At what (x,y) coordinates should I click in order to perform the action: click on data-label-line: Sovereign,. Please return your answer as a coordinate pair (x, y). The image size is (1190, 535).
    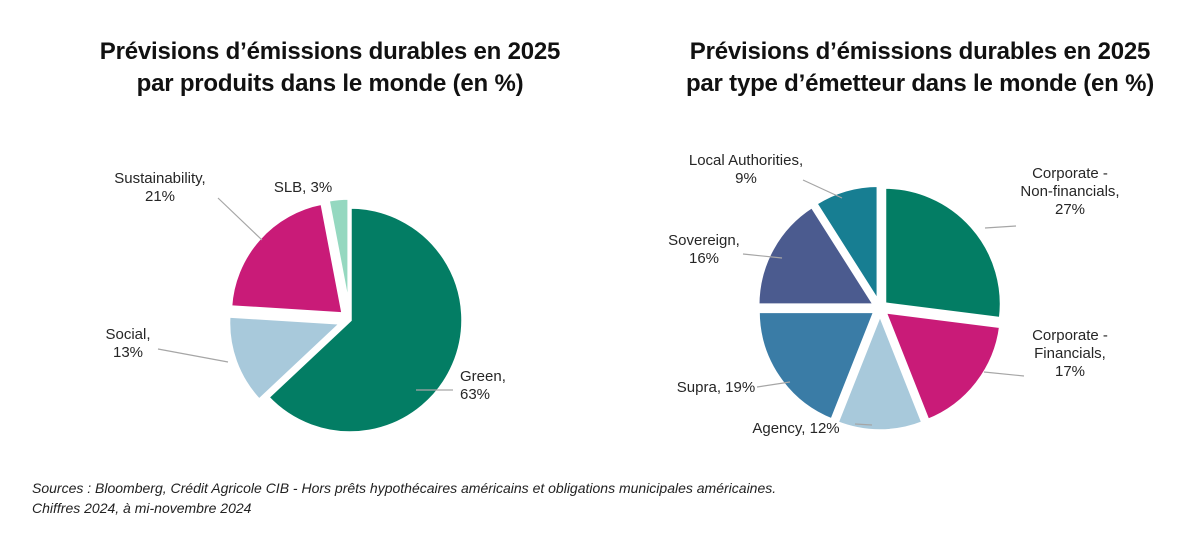
    Looking at the image, I should click on (704, 240).